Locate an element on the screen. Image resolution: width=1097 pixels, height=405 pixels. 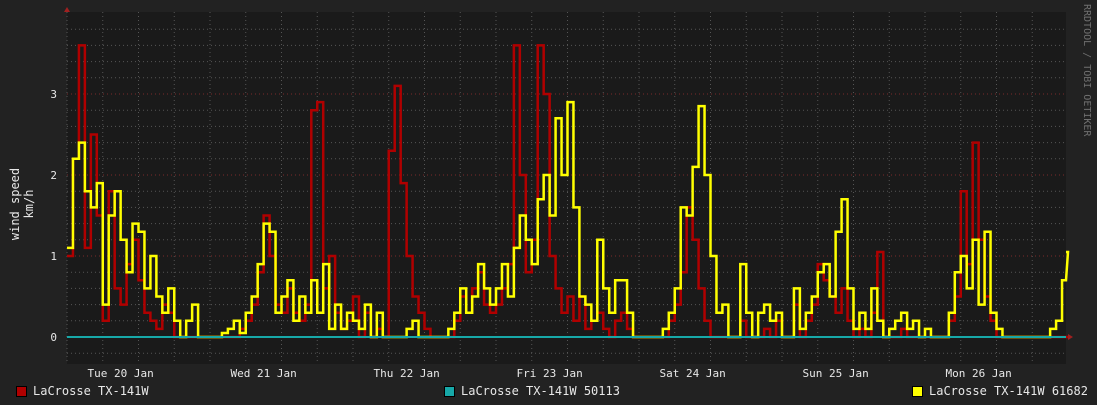
legend-item-1: LaCrosse TX-141W is located at coordinates (82, 391).